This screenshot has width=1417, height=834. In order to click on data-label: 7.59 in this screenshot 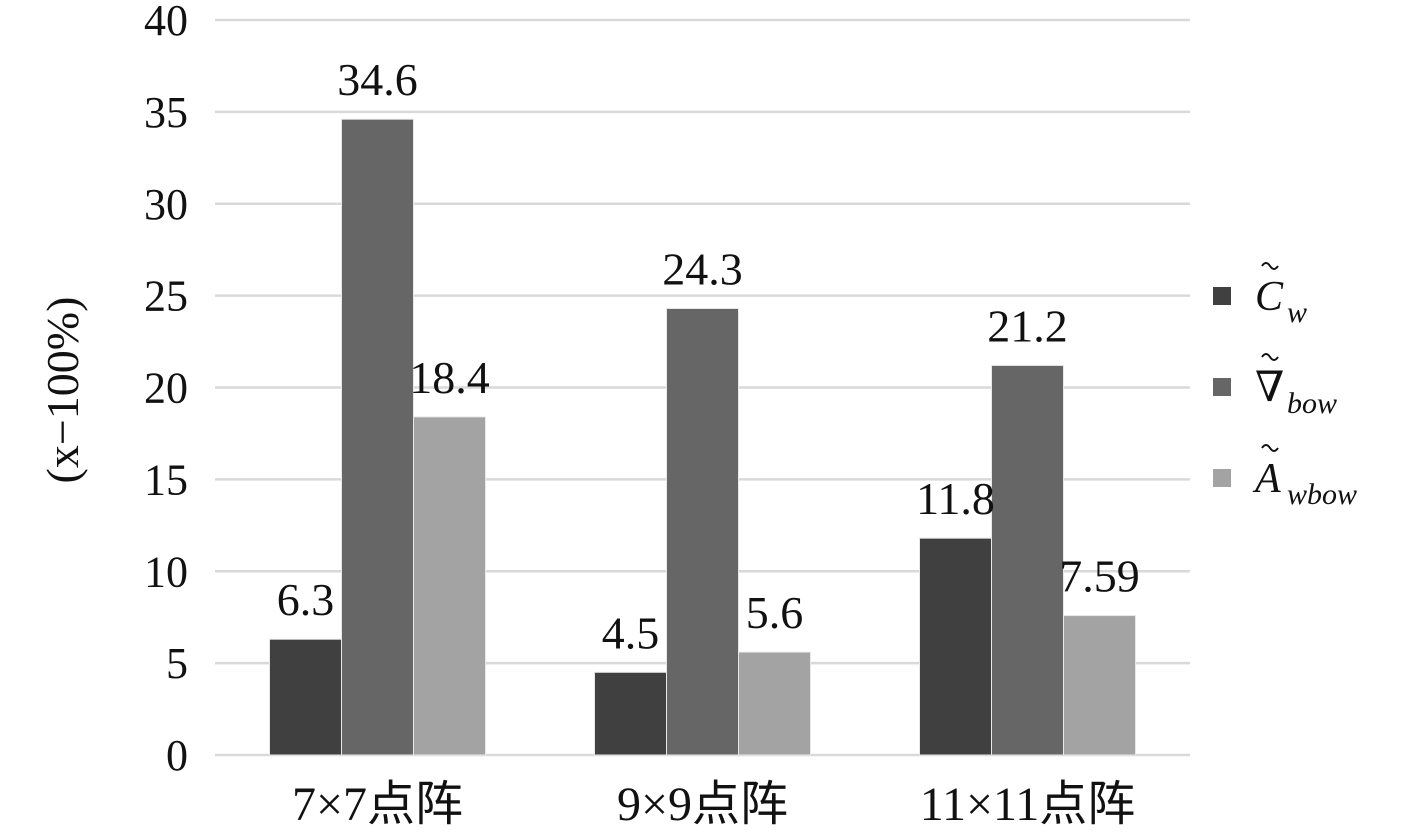, I will do `click(1099, 576)`.